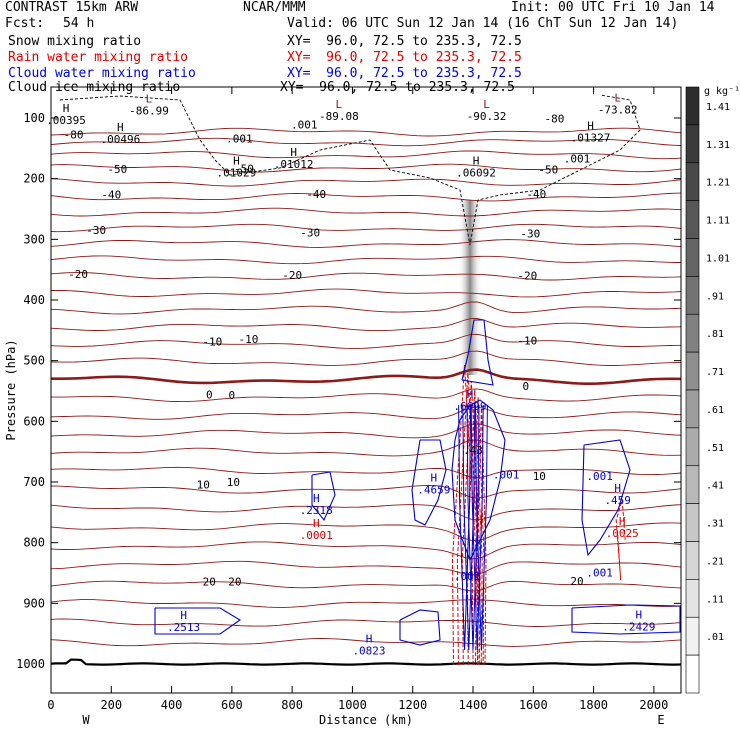 The image size is (740, 740). What do you see at coordinates (183, 627) in the screenshot?
I see `extremum-value: .2513` at bounding box center [183, 627].